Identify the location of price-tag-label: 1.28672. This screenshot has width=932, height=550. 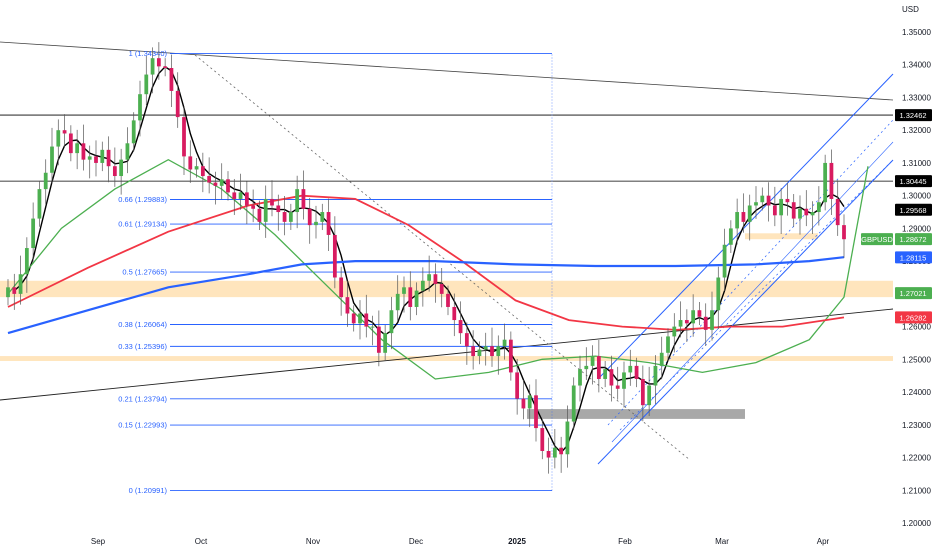
(912, 239).